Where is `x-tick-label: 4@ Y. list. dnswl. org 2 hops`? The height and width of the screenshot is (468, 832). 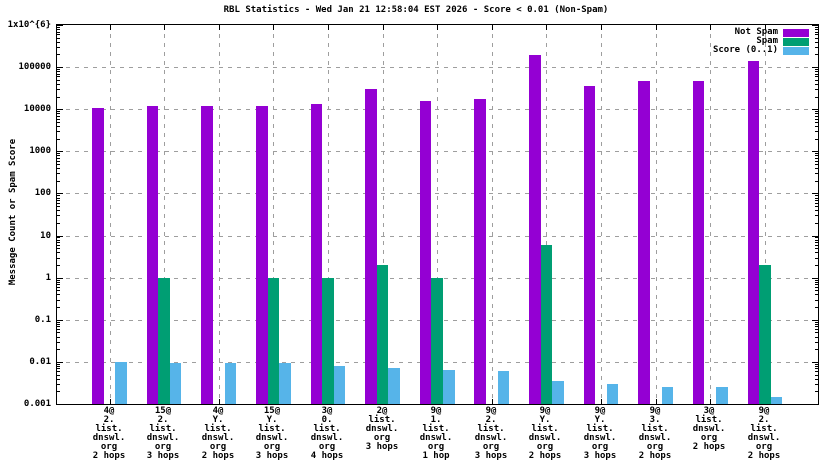 x-tick-label: 4@ Y. list. dnswl. org 2 hops is located at coordinates (218, 433).